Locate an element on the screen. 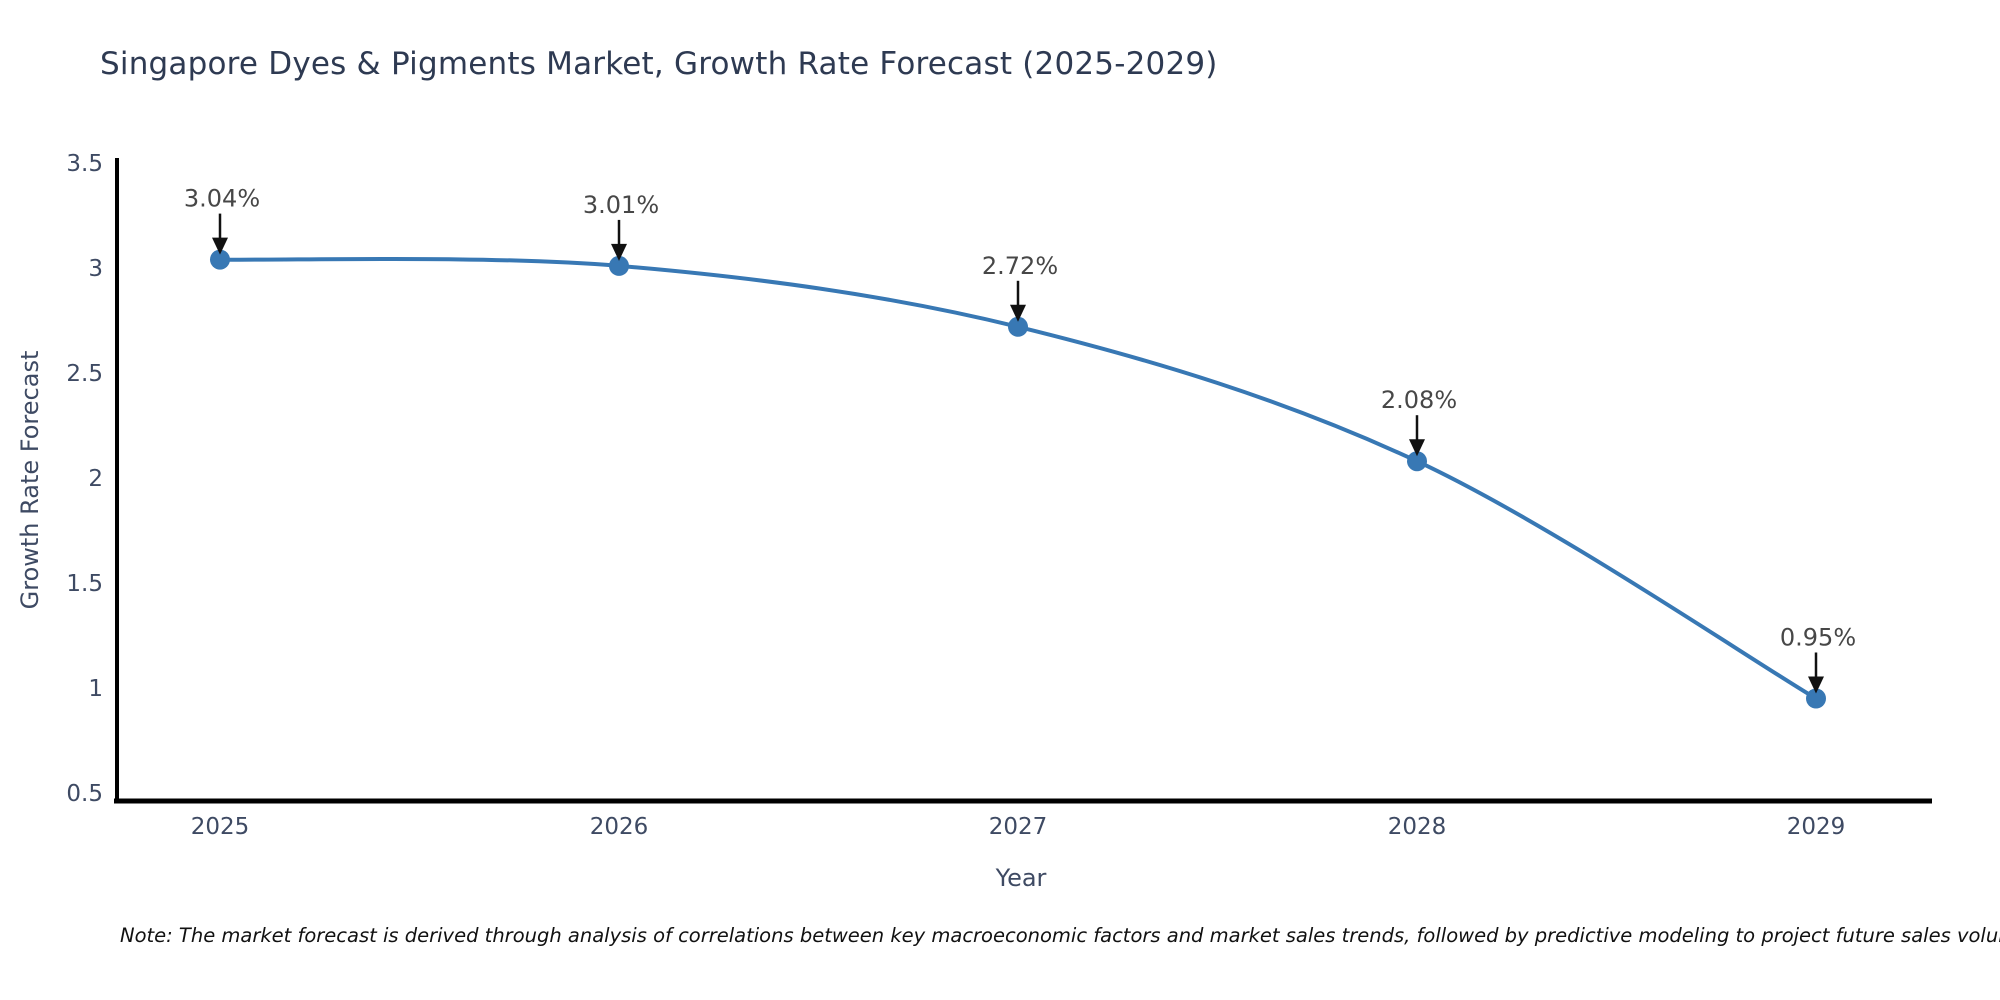  data-point-label: 2.08% is located at coordinates (1419, 400).